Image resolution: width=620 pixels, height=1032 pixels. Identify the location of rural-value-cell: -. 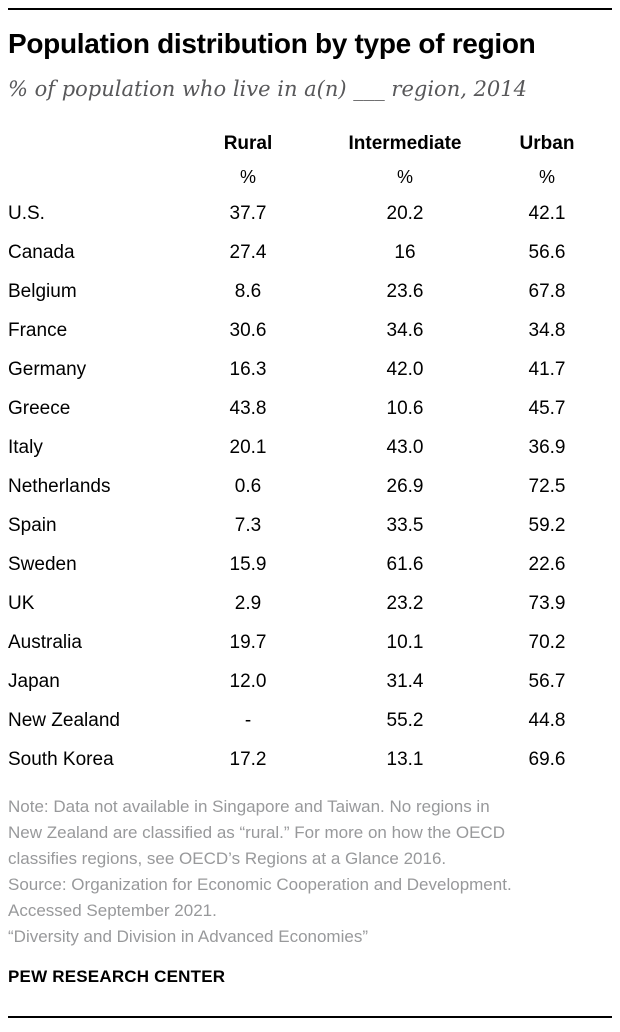
(248, 721).